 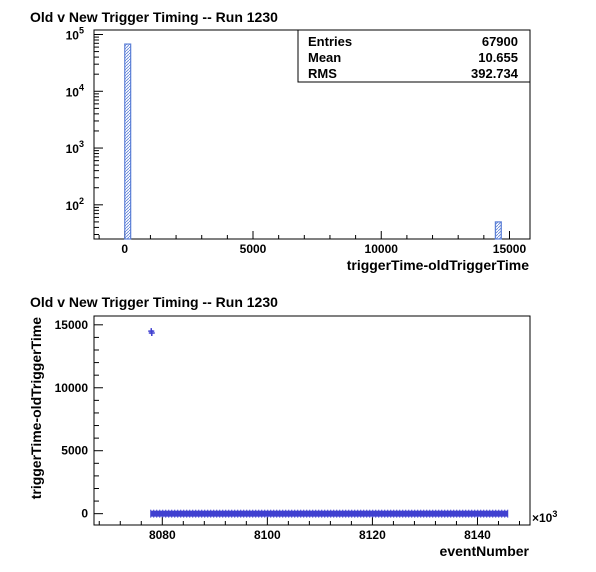 I want to click on x-multiplier-label: ×10³, so click(x=544, y=517).